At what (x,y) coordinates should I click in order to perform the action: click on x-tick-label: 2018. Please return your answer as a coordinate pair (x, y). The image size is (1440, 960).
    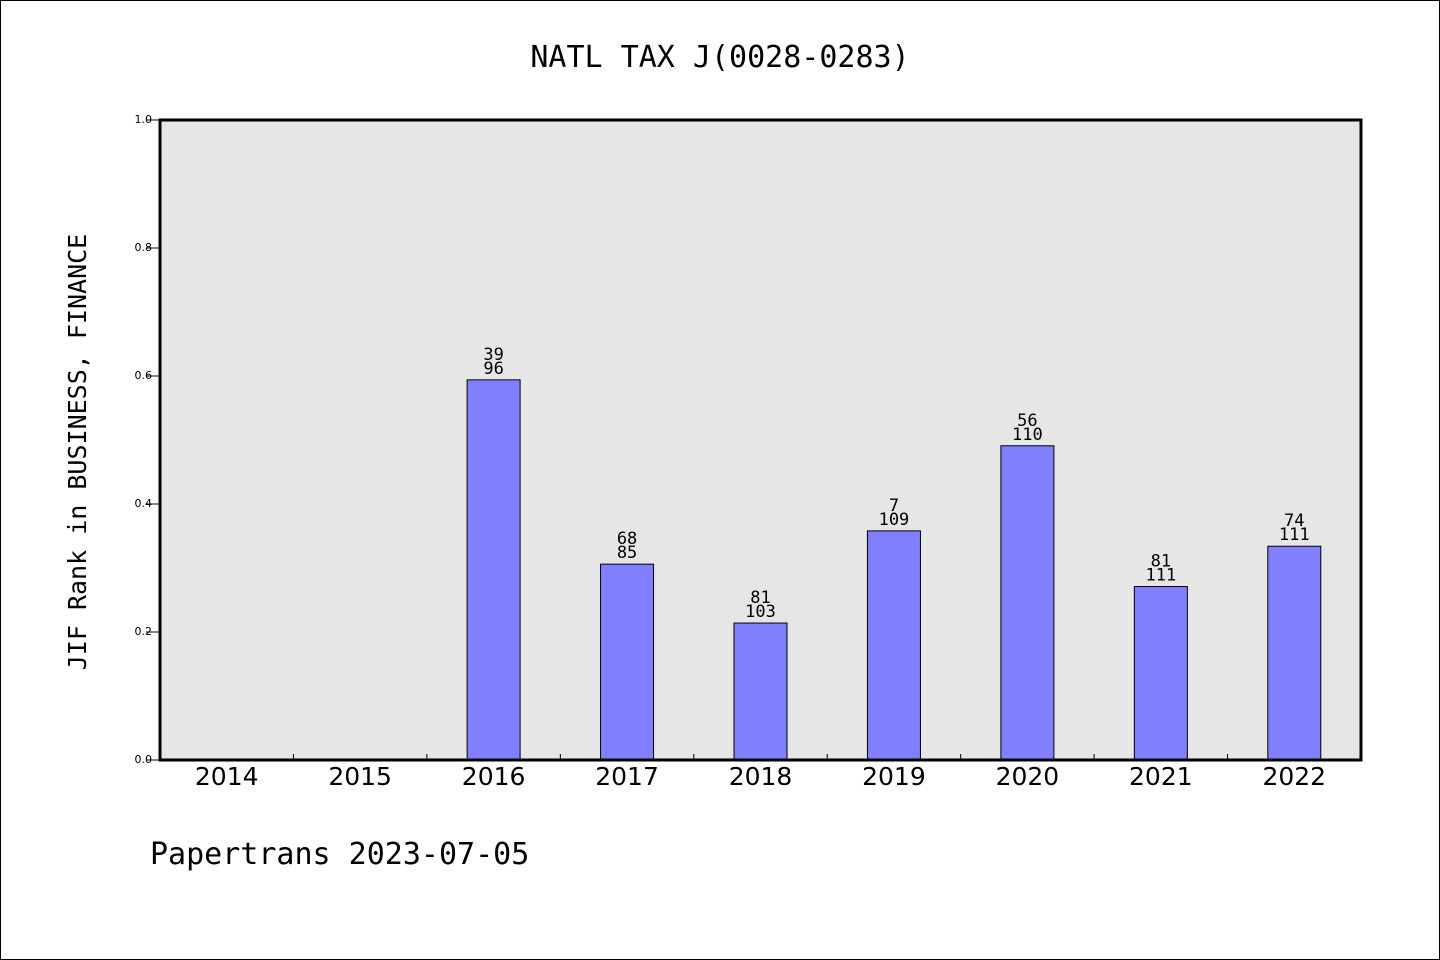
    Looking at the image, I should click on (761, 776).